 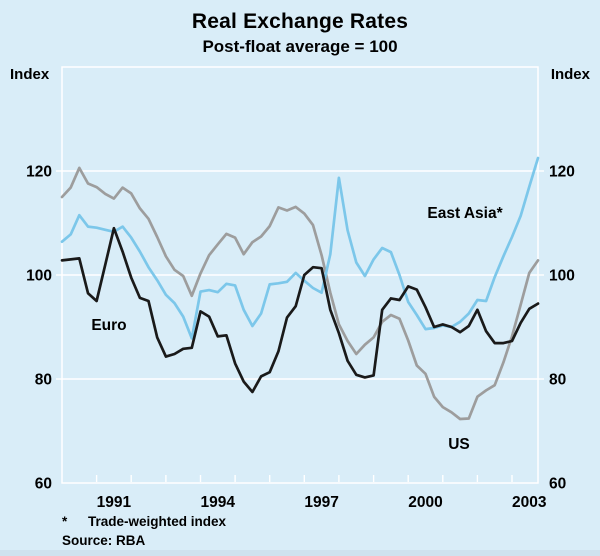 What do you see at coordinates (114, 502) in the screenshot?
I see `x-tick-label: 1991` at bounding box center [114, 502].